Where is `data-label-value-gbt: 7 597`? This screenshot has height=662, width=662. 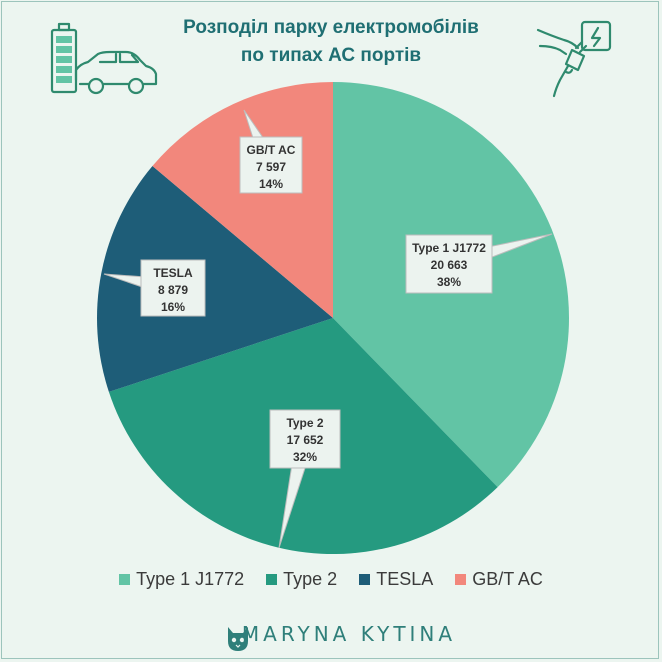
data-label-value-gbt: 7 597 is located at coordinates (271, 167).